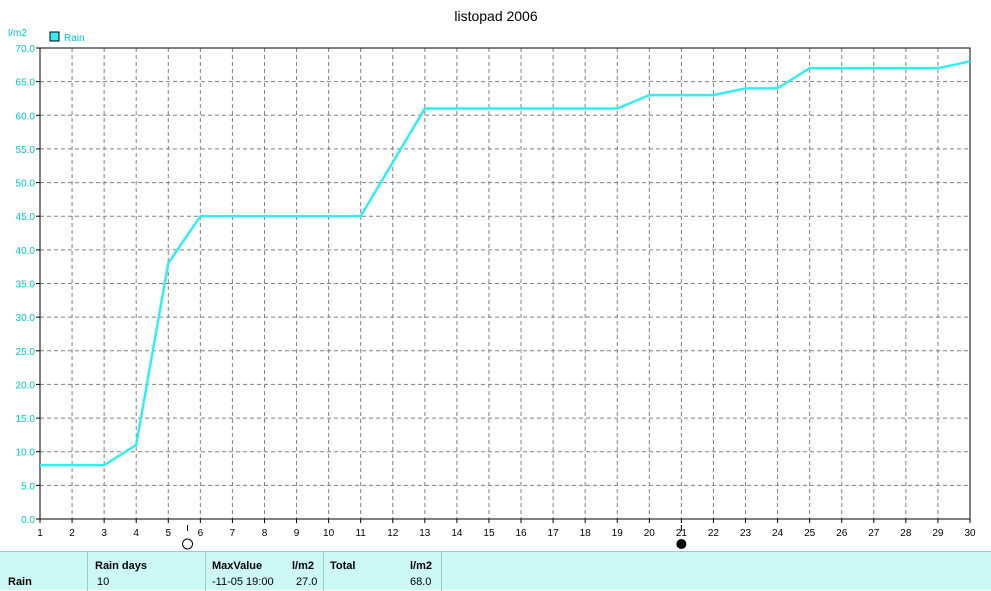 This screenshot has height=591, width=991. Describe the element at coordinates (489, 533) in the screenshot. I see `x-tick-label: 15` at that location.